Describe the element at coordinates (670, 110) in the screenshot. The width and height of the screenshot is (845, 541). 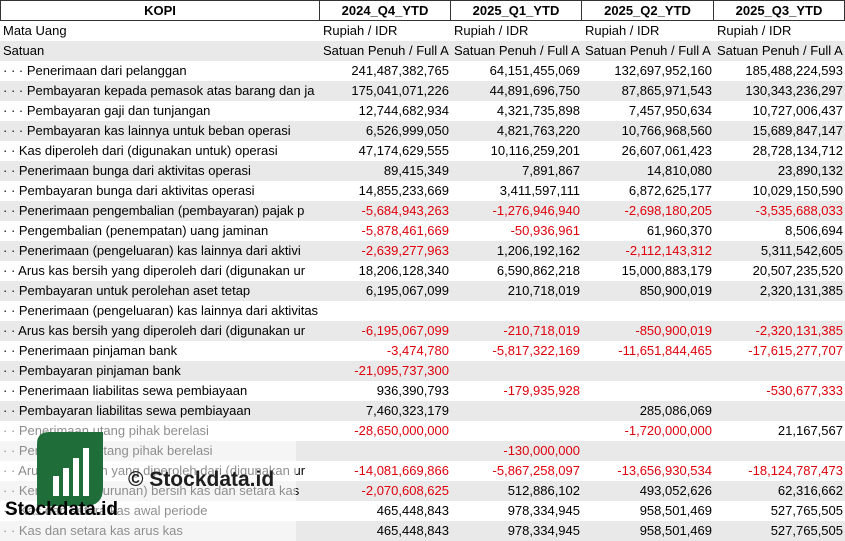
I see `table-cell: 7,457,950,634` at that location.